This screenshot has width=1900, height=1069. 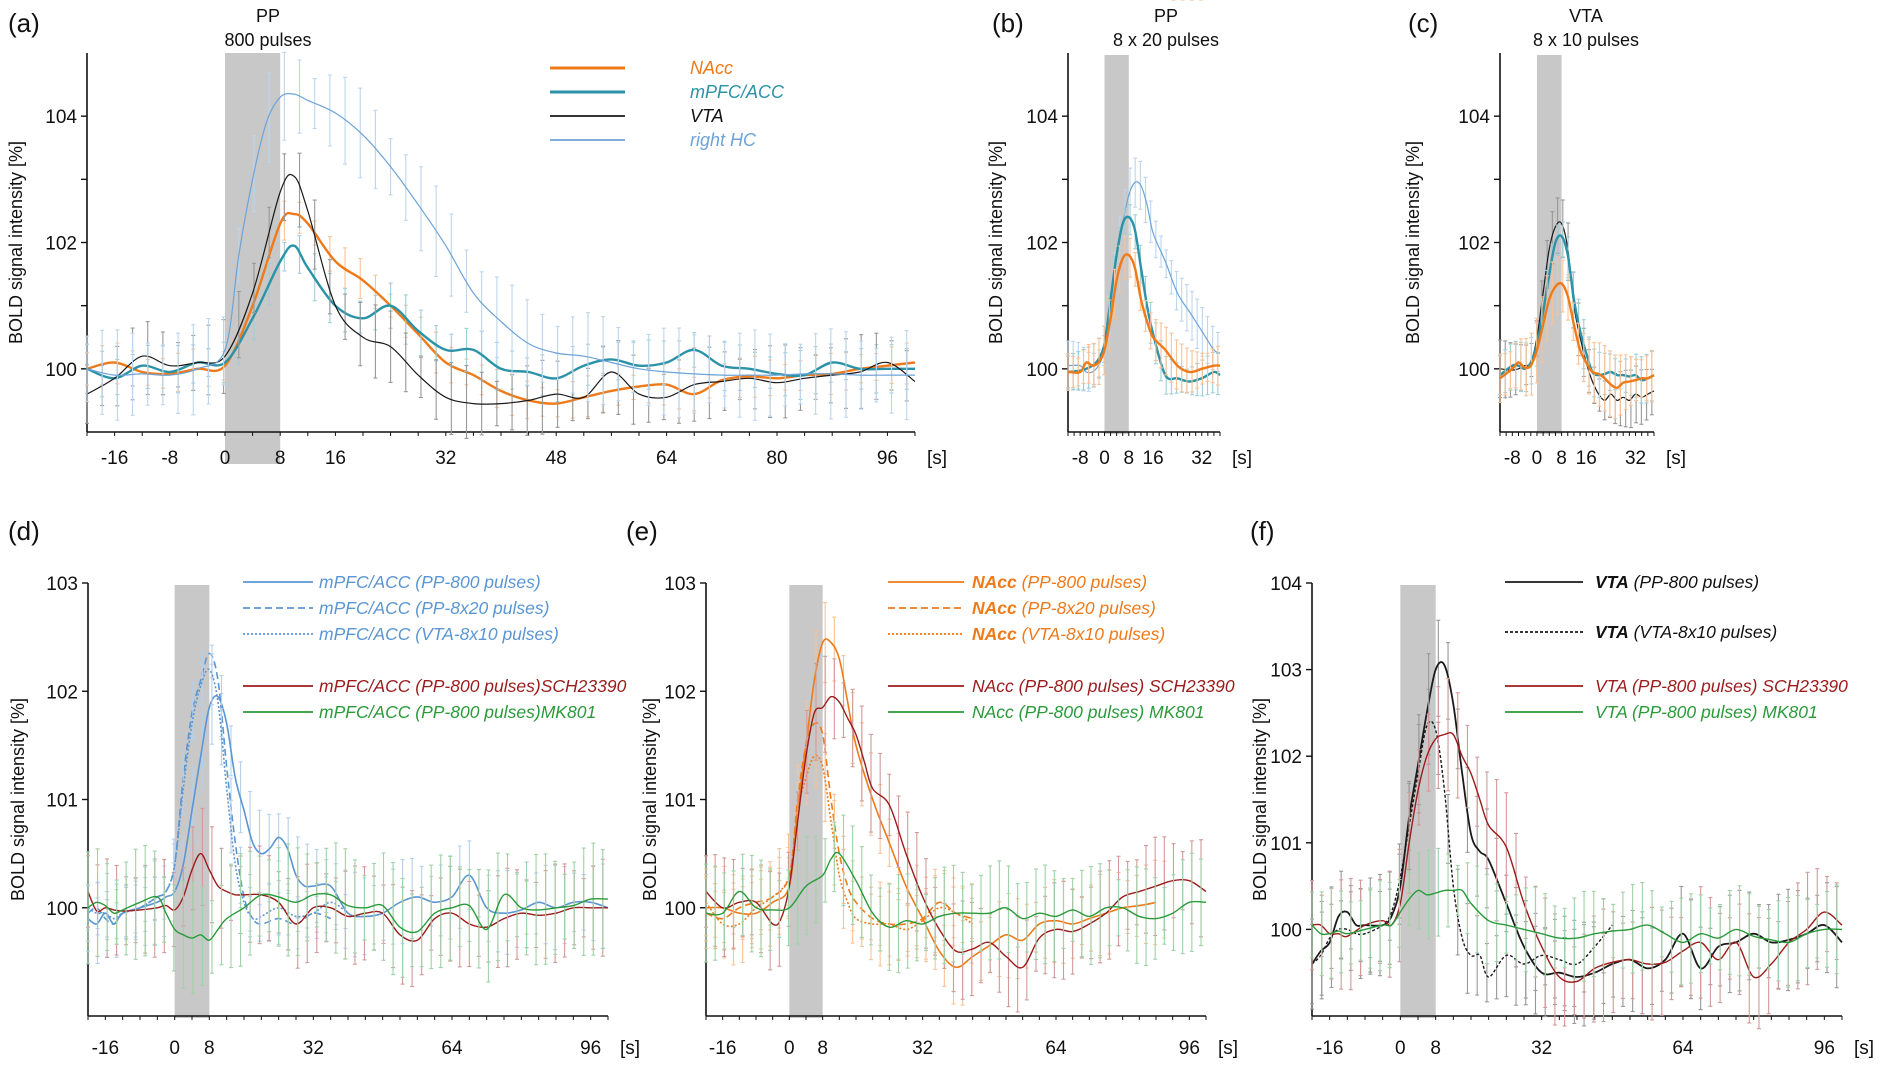 I want to click on panel-label: (b), so click(x=1008, y=23).